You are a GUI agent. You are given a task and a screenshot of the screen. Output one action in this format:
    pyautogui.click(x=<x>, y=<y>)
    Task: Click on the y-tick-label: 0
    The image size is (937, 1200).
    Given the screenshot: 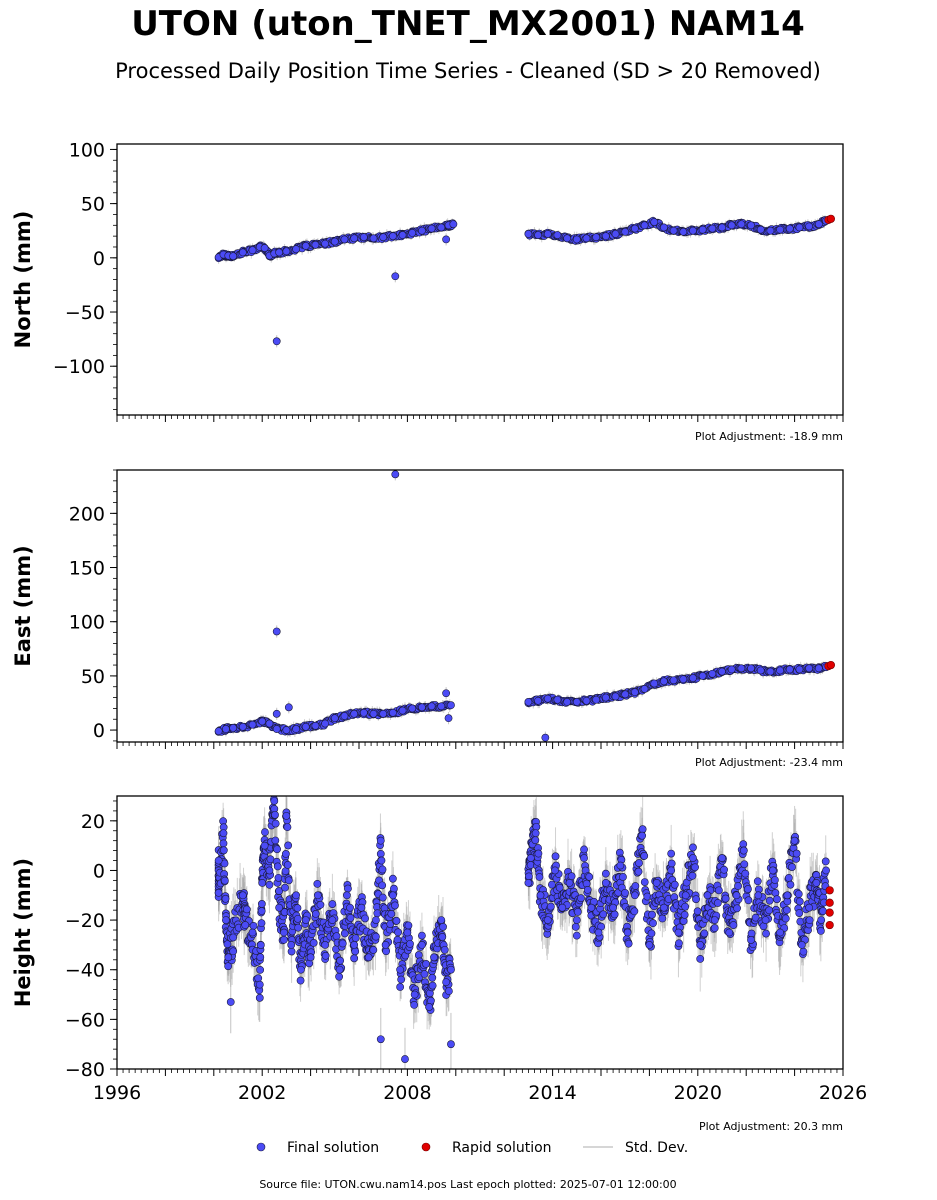 What is the action you would take?
    pyautogui.click(x=99, y=731)
    